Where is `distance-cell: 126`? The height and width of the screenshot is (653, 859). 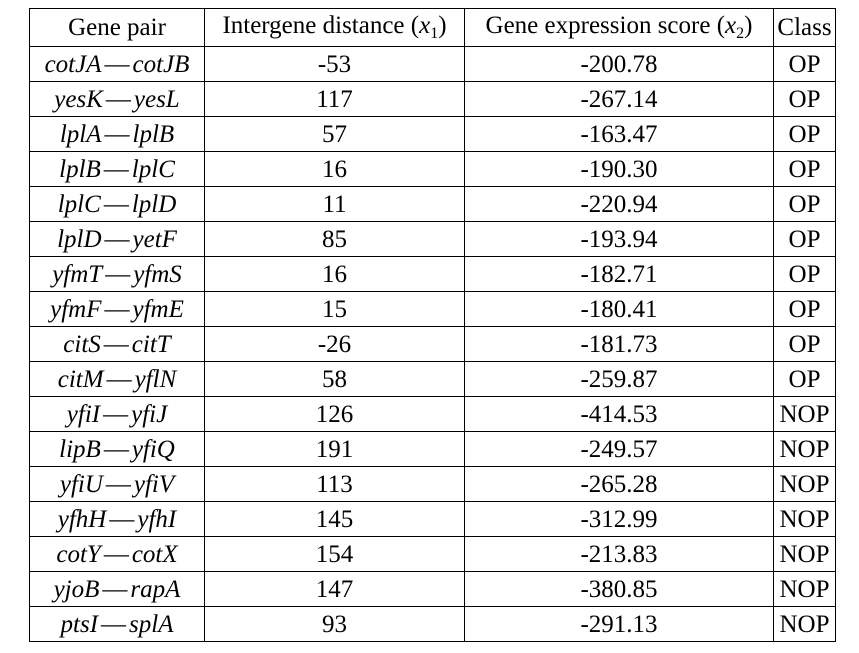 distance-cell: 126 is located at coordinates (334, 414).